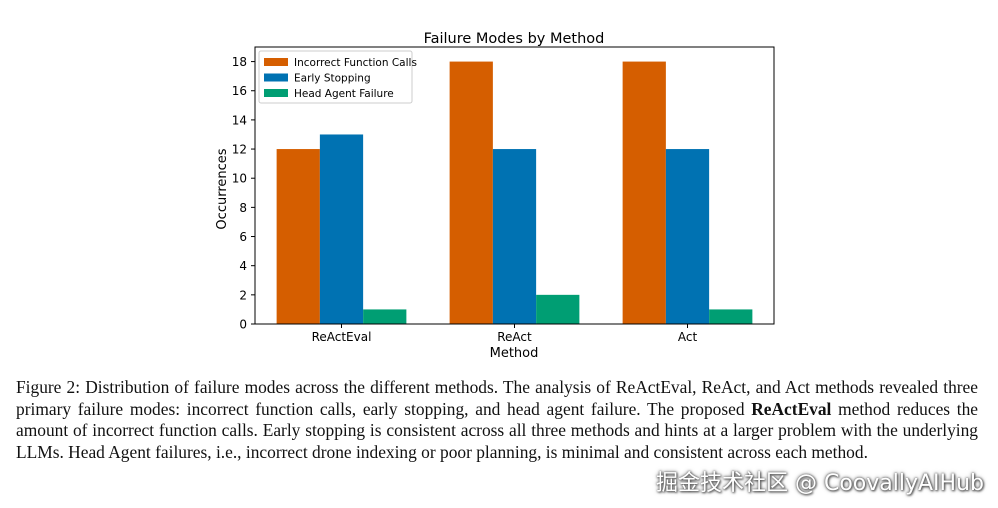 Image resolution: width=998 pixels, height=508 pixels. What do you see at coordinates (243, 295) in the screenshot?
I see `y-tick-label: 2` at bounding box center [243, 295].